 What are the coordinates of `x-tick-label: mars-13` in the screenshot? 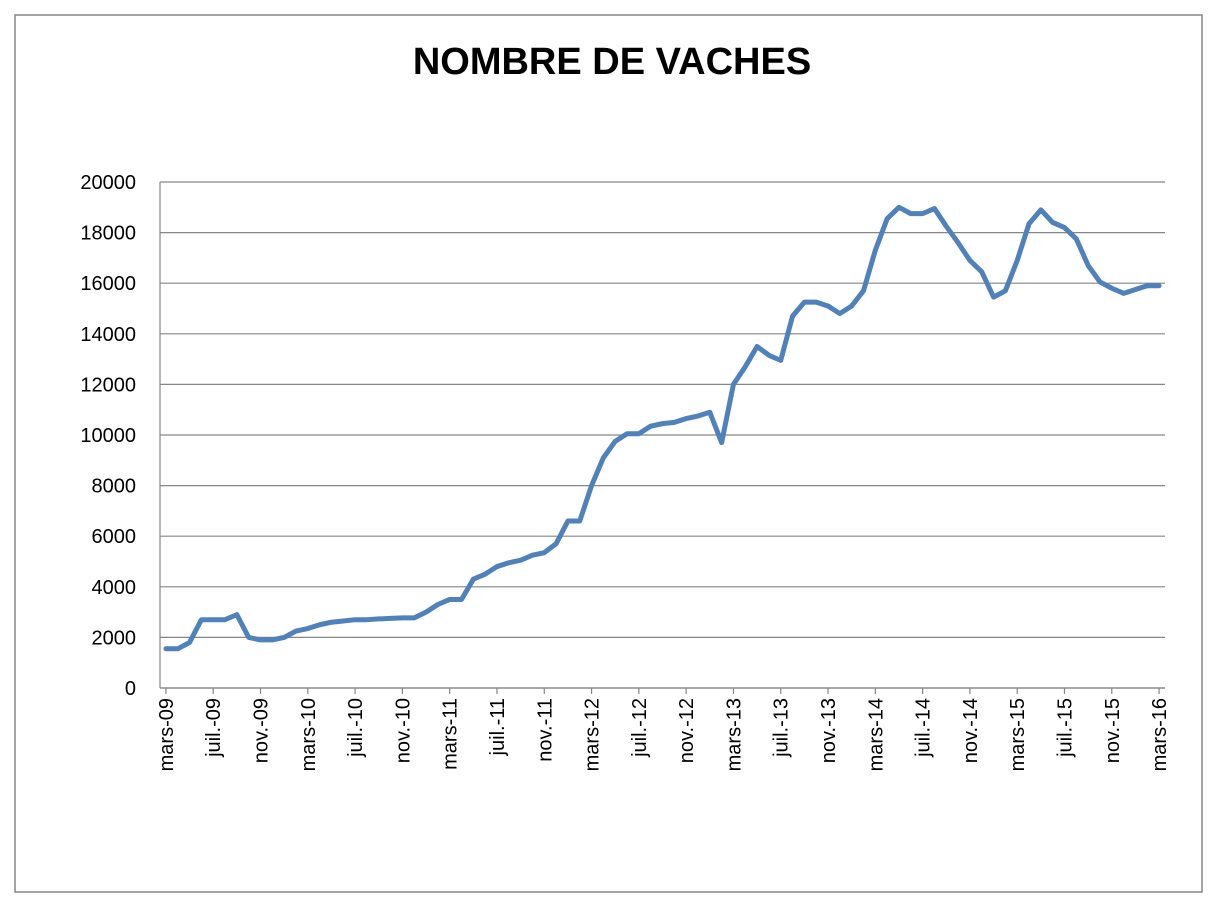 It's located at (734, 734).